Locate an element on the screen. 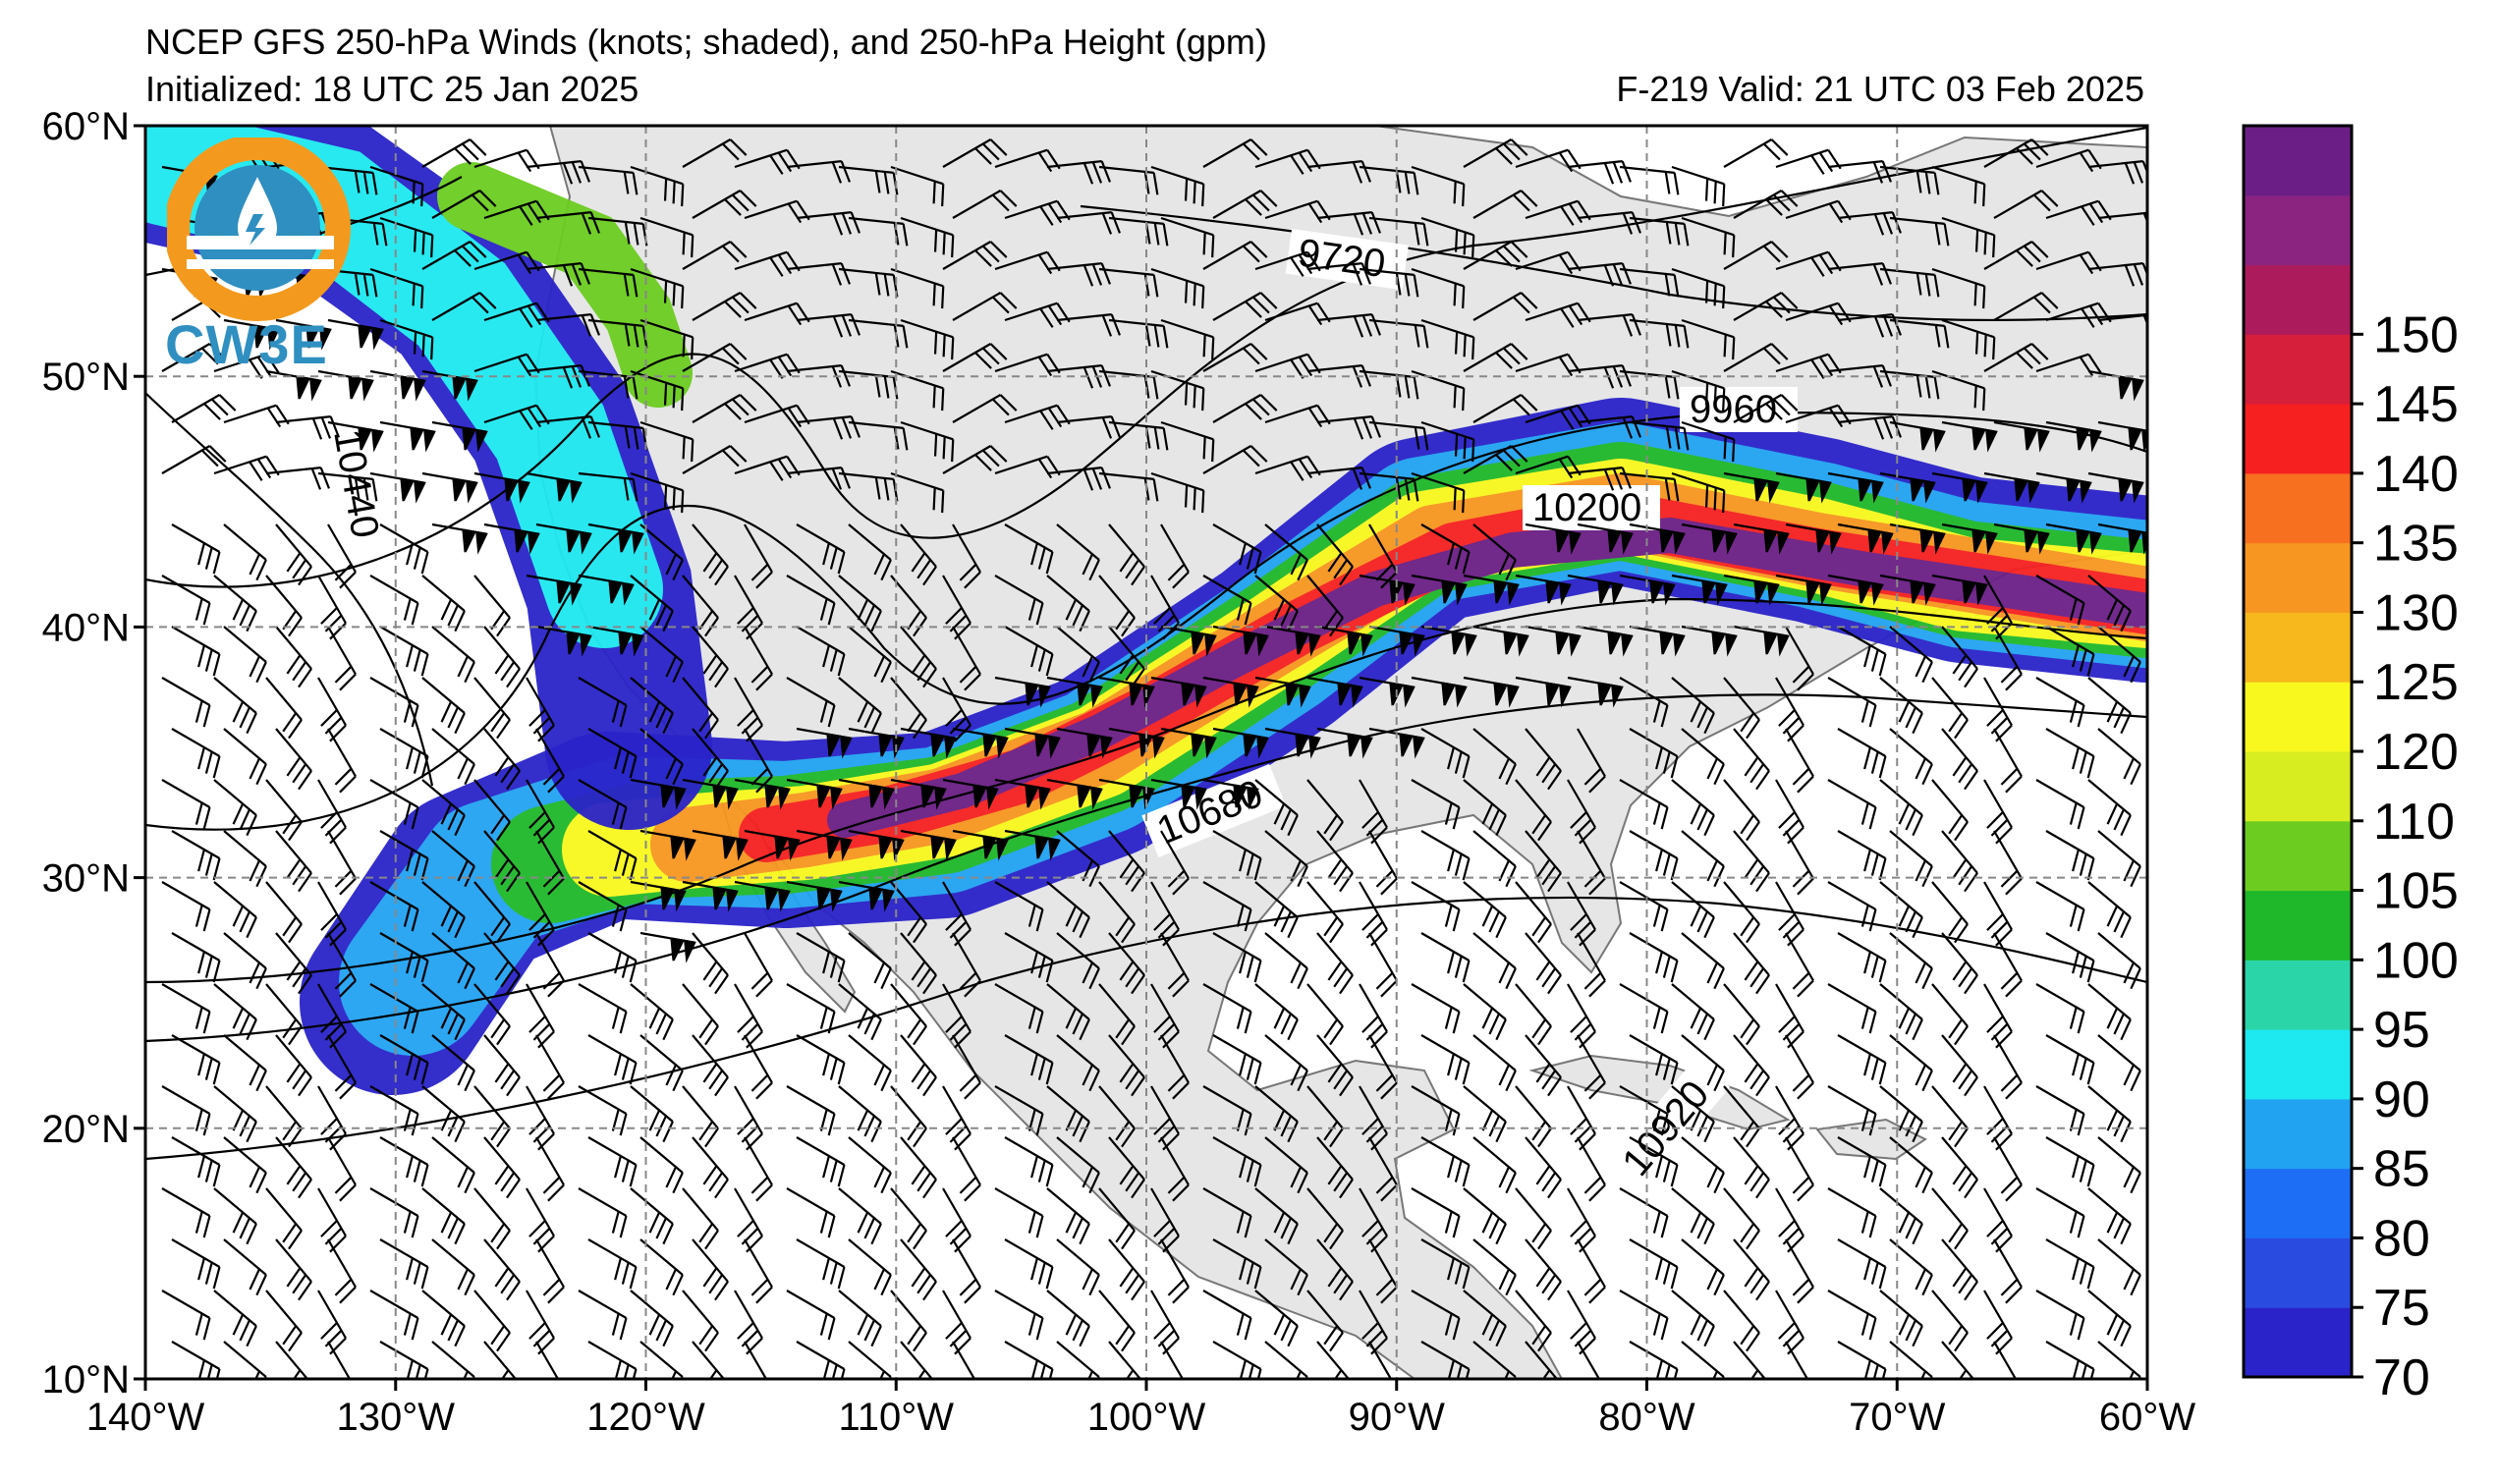 The width and height of the screenshot is (2498, 1484). initialized-label: Initialized: 18 UTC 25 Jan 2025 is located at coordinates (392, 89).